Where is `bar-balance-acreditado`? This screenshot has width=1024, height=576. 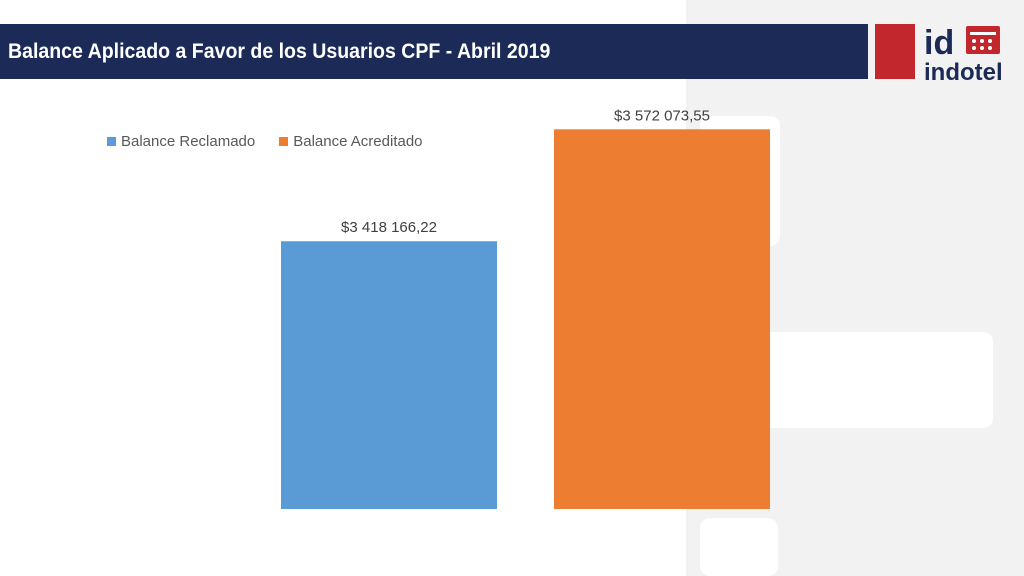
bar-balance-acreditado is located at coordinates (662, 319).